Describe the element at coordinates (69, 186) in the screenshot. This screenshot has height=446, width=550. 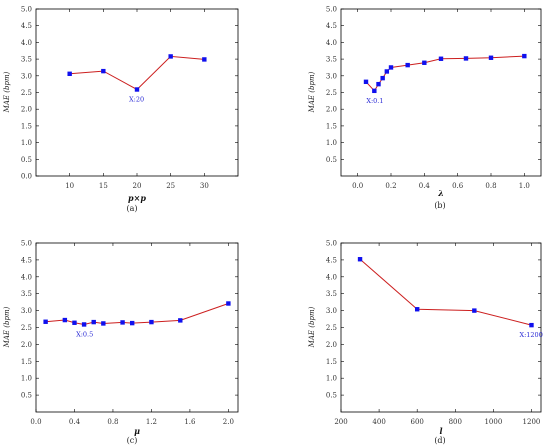
I see `x-tick-label: 10` at that location.